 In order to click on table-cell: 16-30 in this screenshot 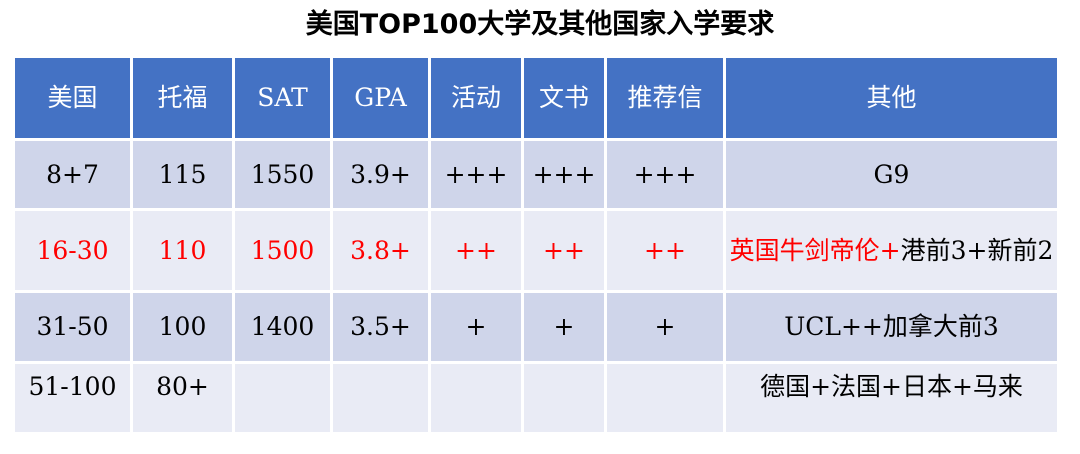, I will do `click(72, 250)`.